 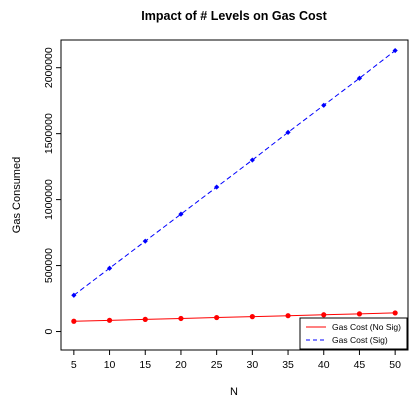 I want to click on legend: Gas Cost (No Sig) Gas Cost (Sig), so click(x=353, y=333).